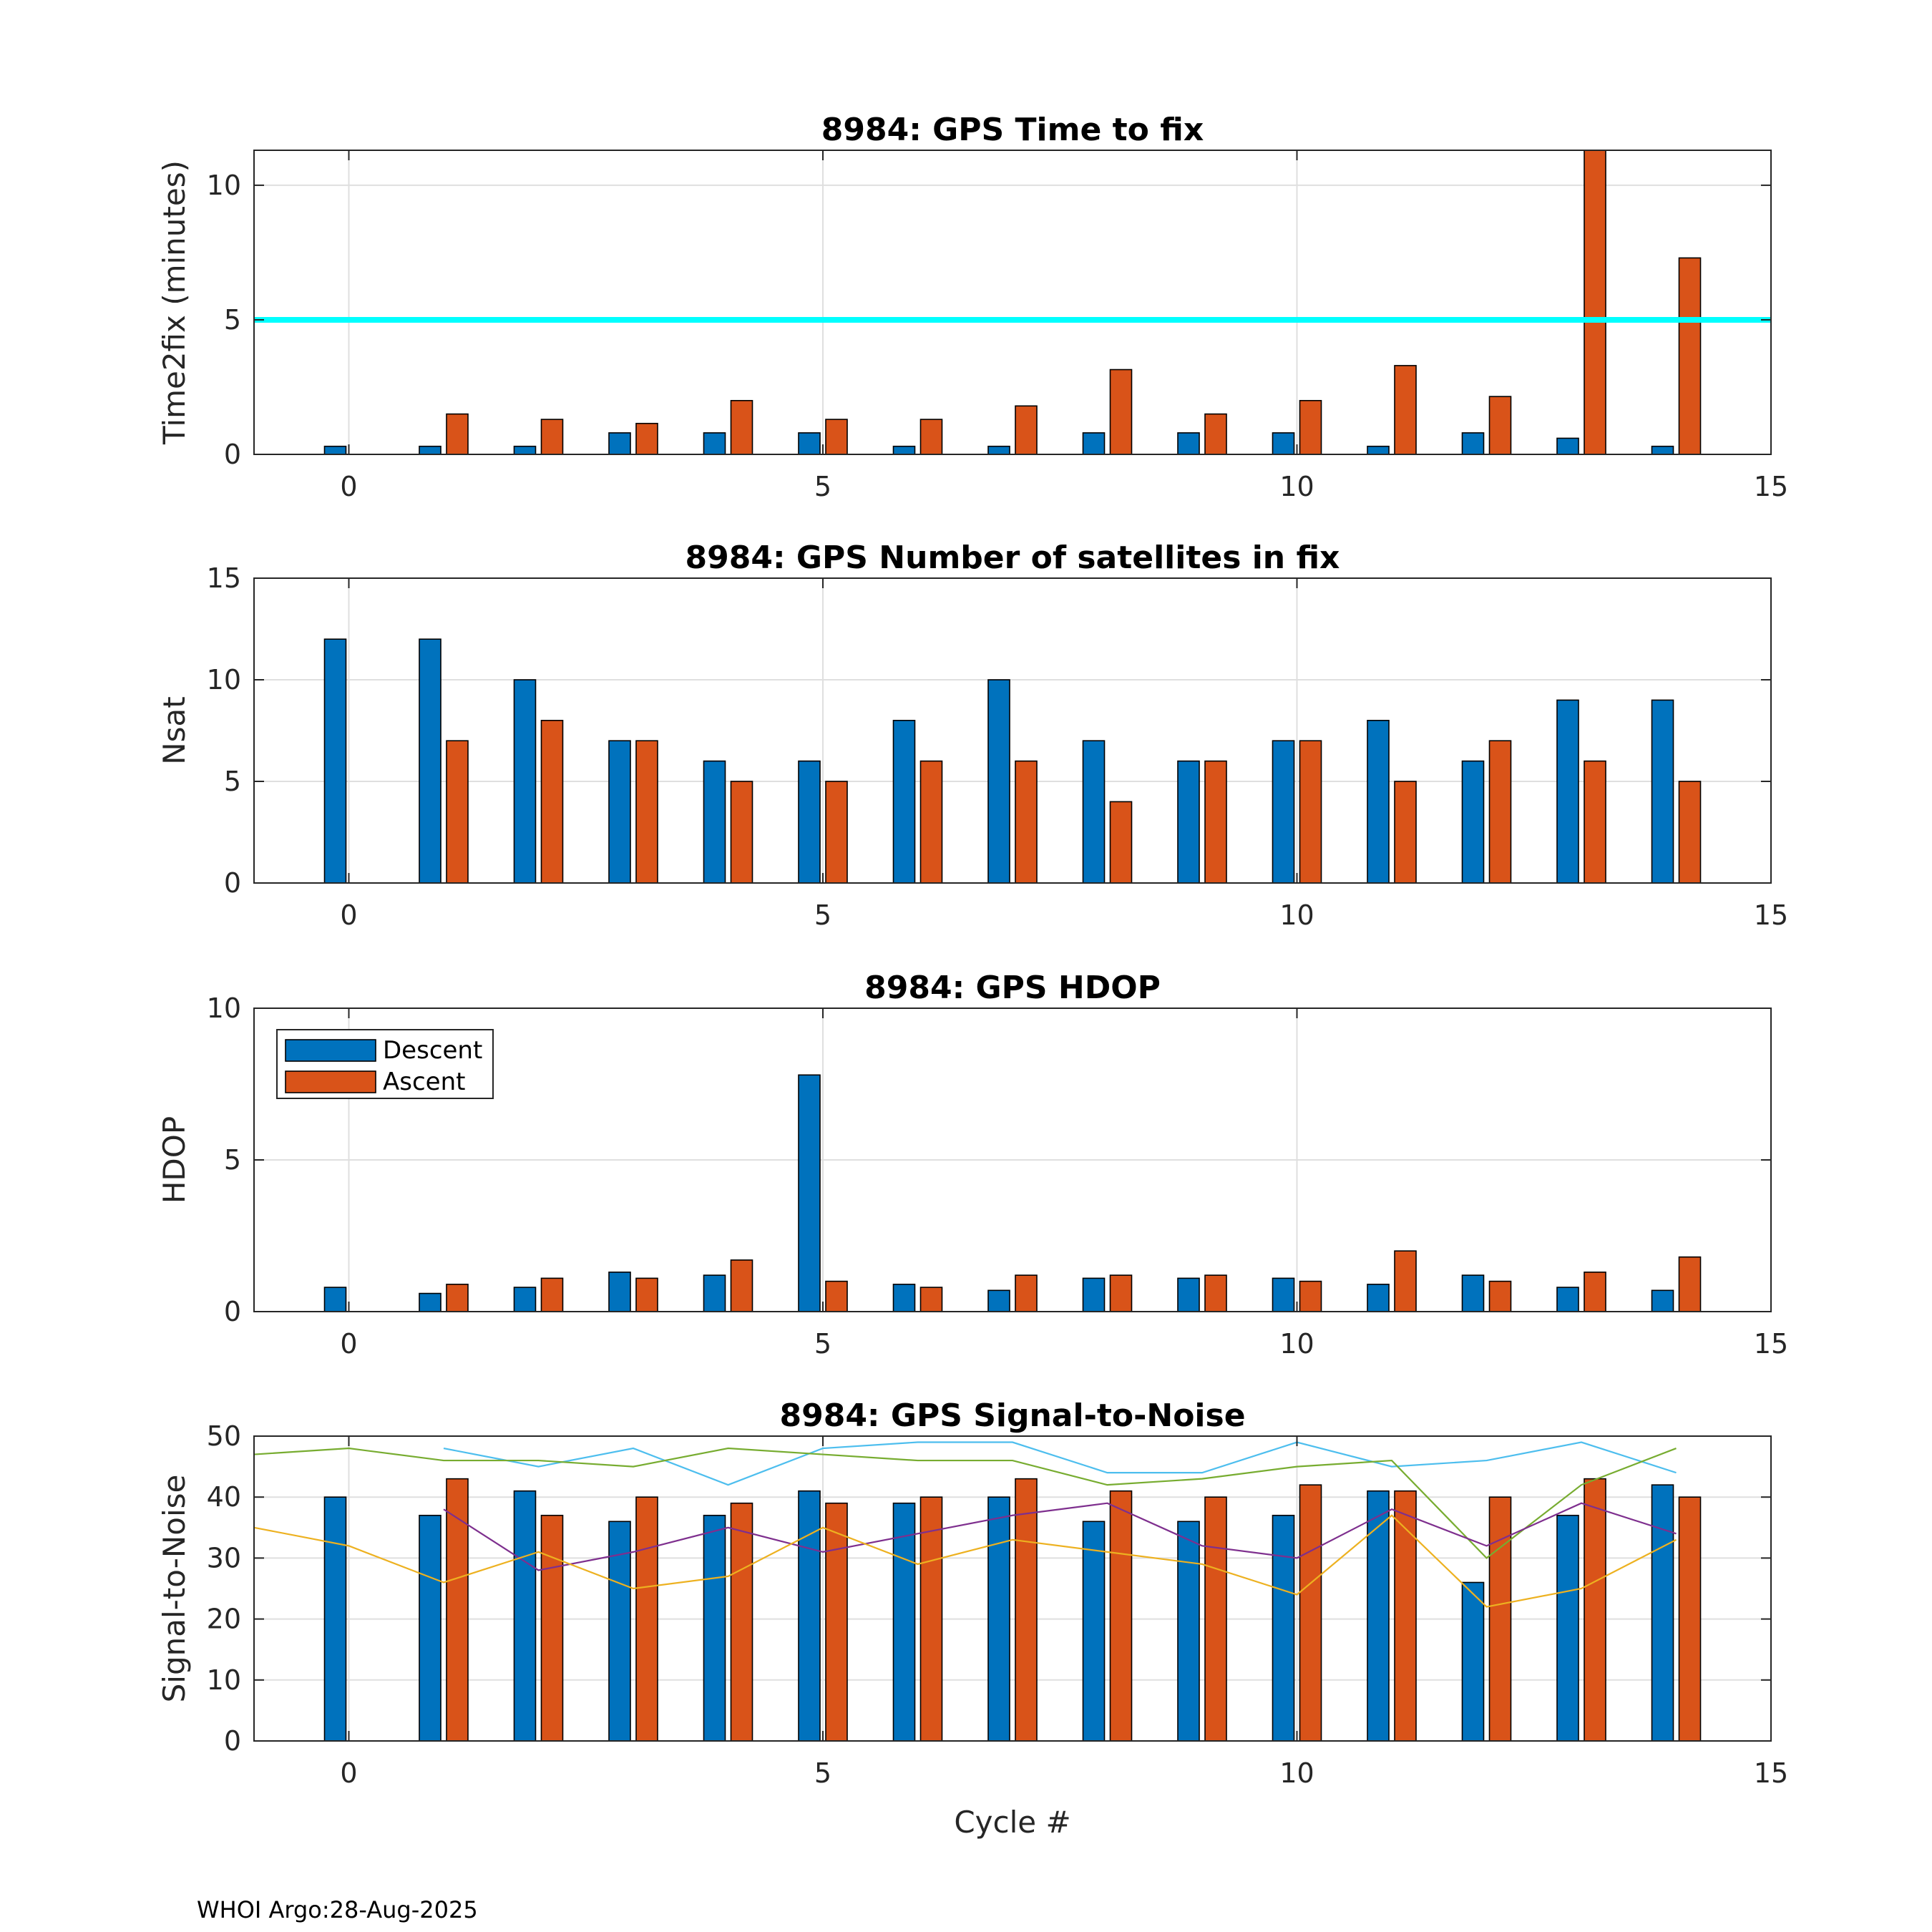  What do you see at coordinates (330, 1081) in the screenshot?
I see `legend-swatch-ascent` at bounding box center [330, 1081].